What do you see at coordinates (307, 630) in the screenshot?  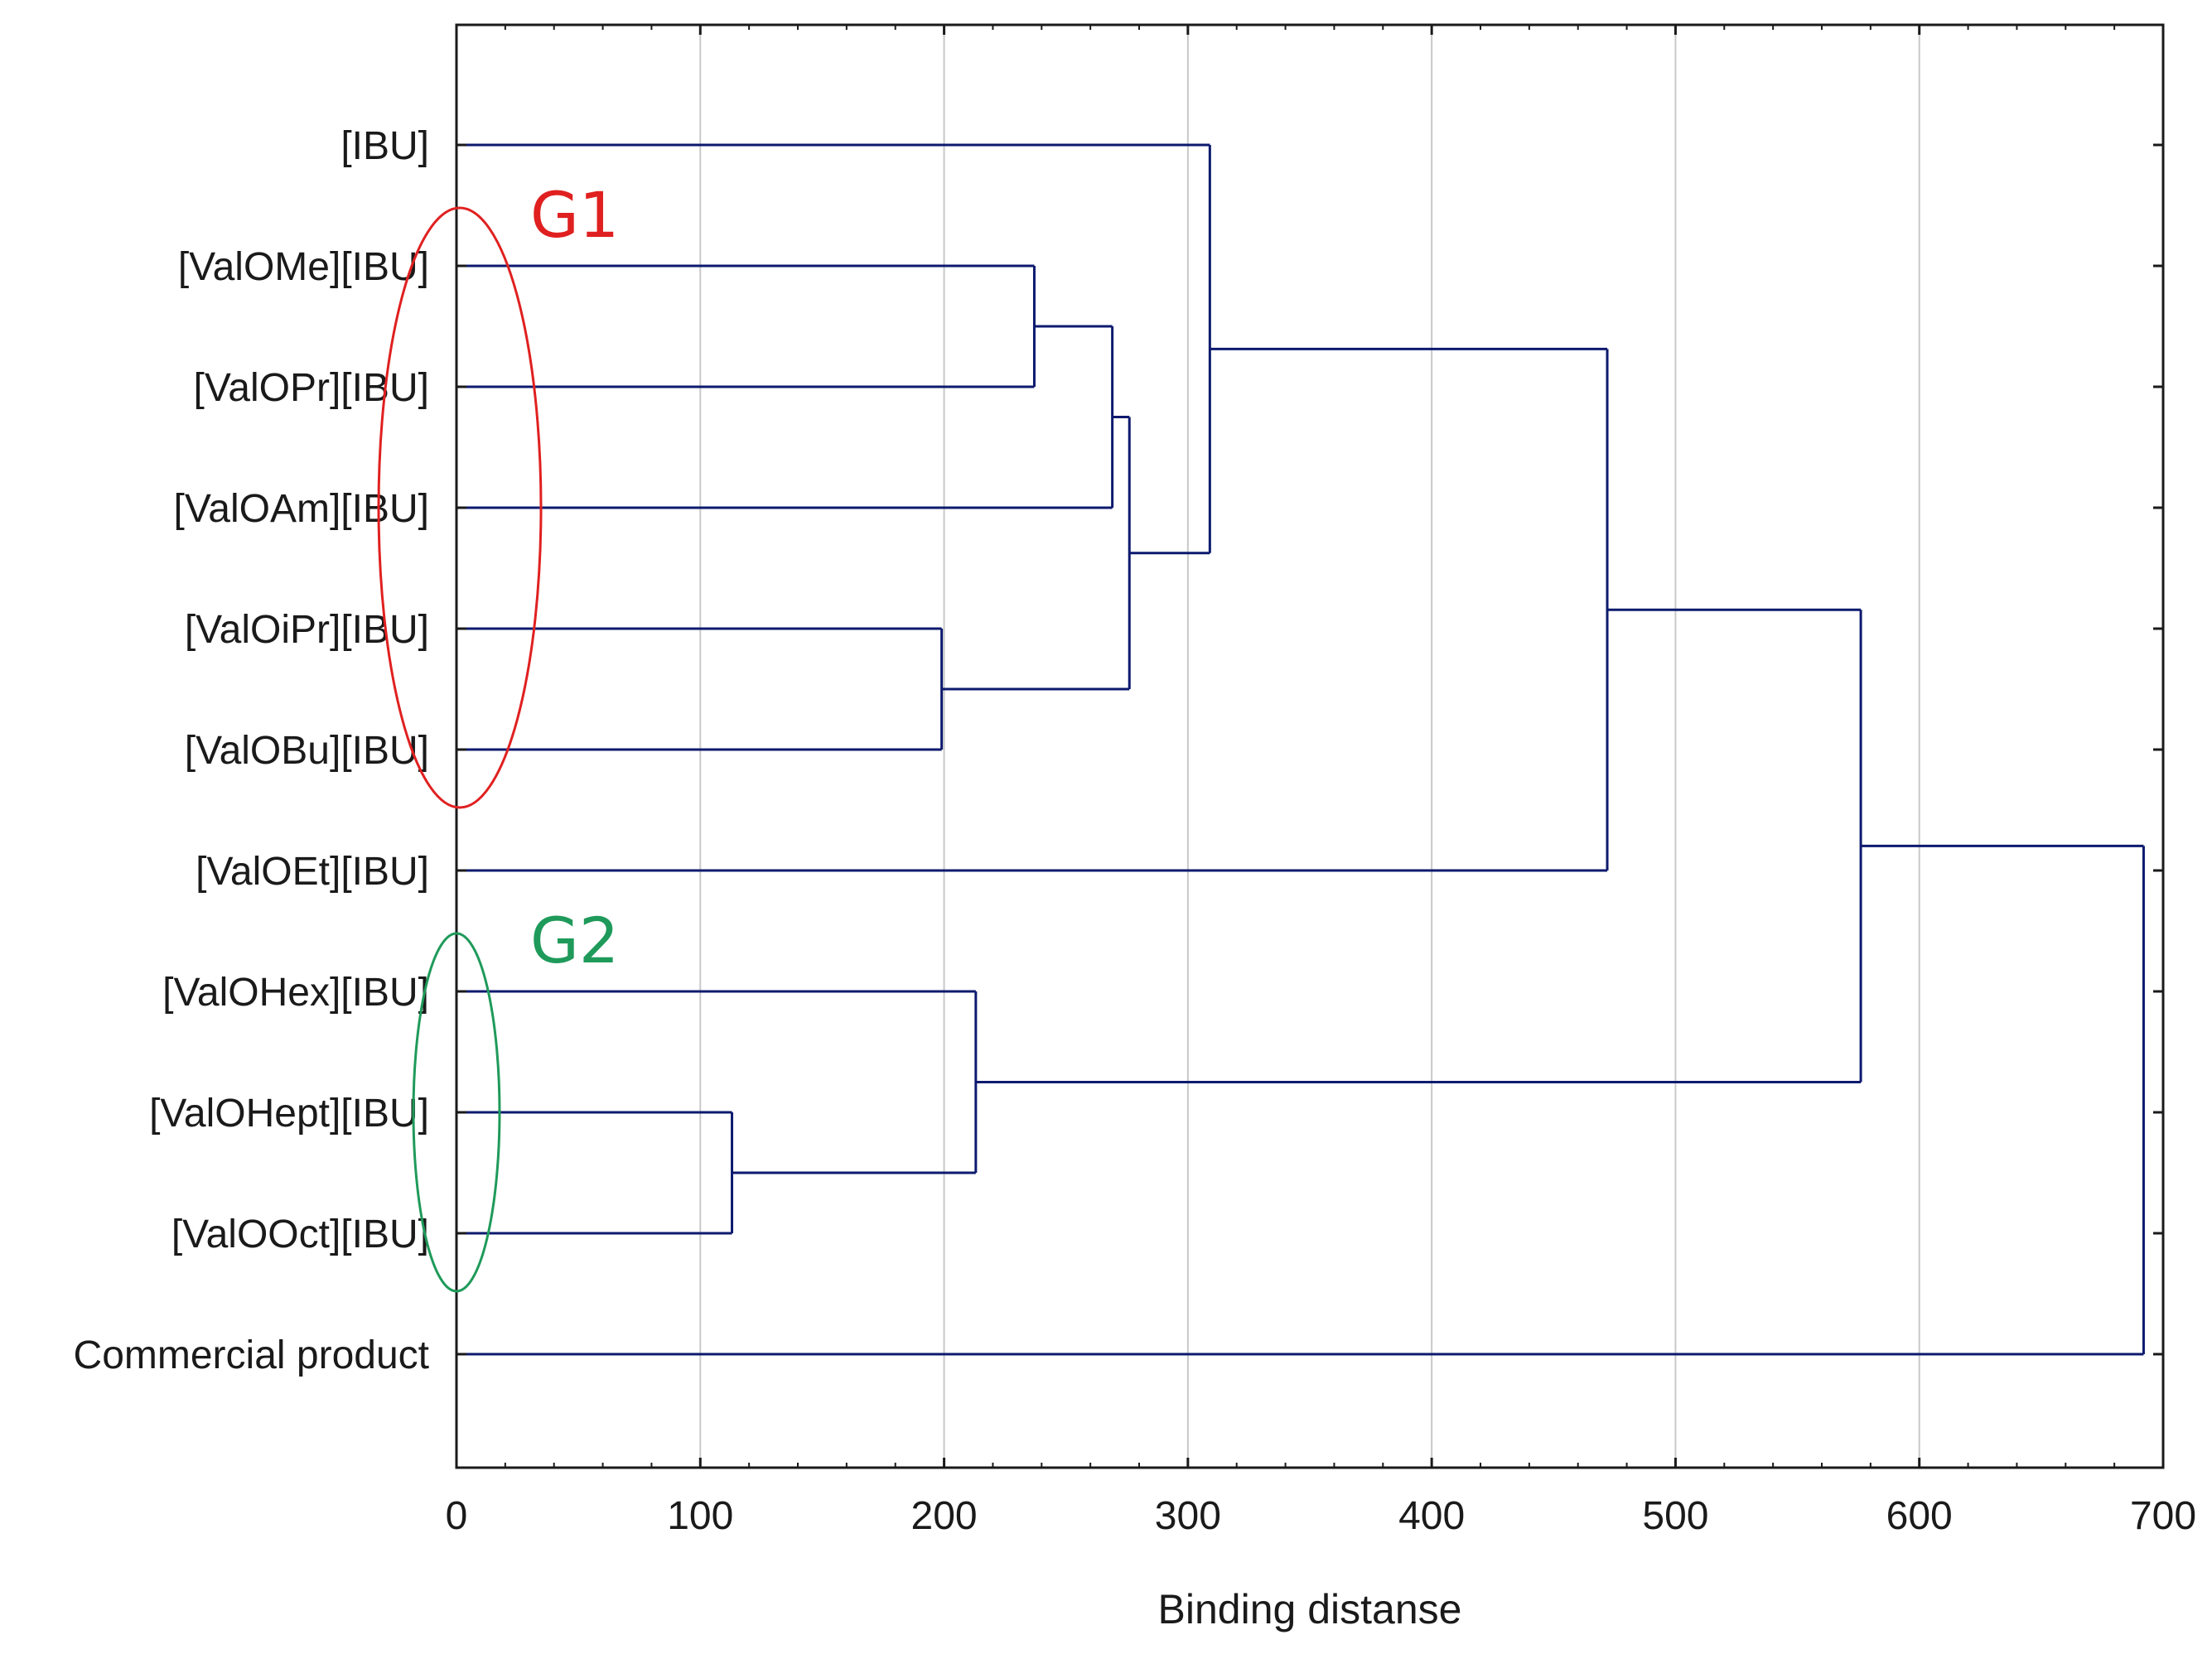 I see `leaf-label-4: [ValOiPr][IBU]` at bounding box center [307, 630].